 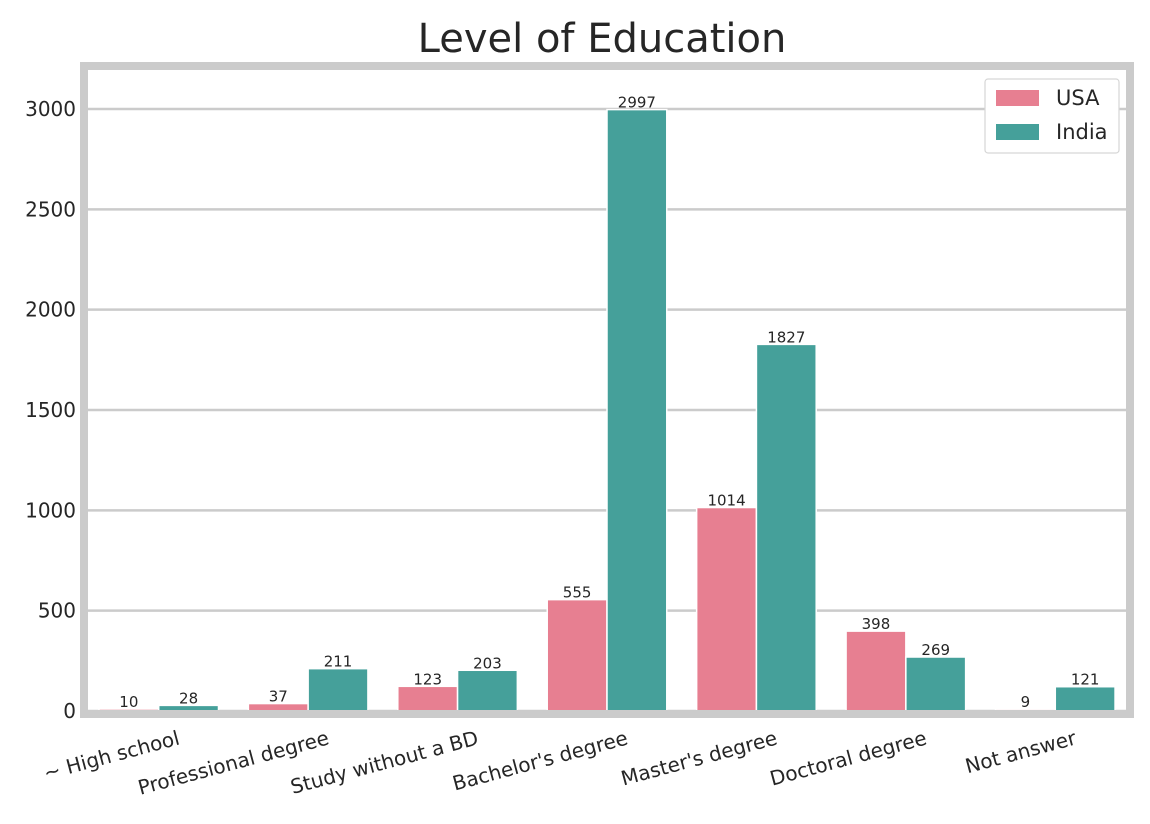 What do you see at coordinates (602, 39) in the screenshot?
I see `chart-title: Level of Education` at bounding box center [602, 39].